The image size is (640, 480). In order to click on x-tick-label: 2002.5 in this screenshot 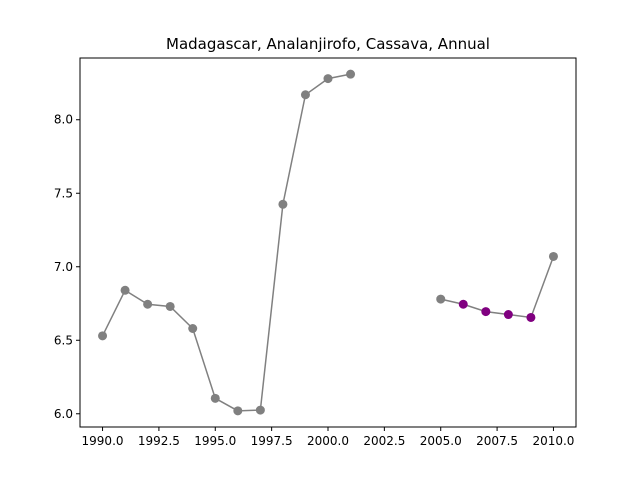, I will do `click(384, 441)`.